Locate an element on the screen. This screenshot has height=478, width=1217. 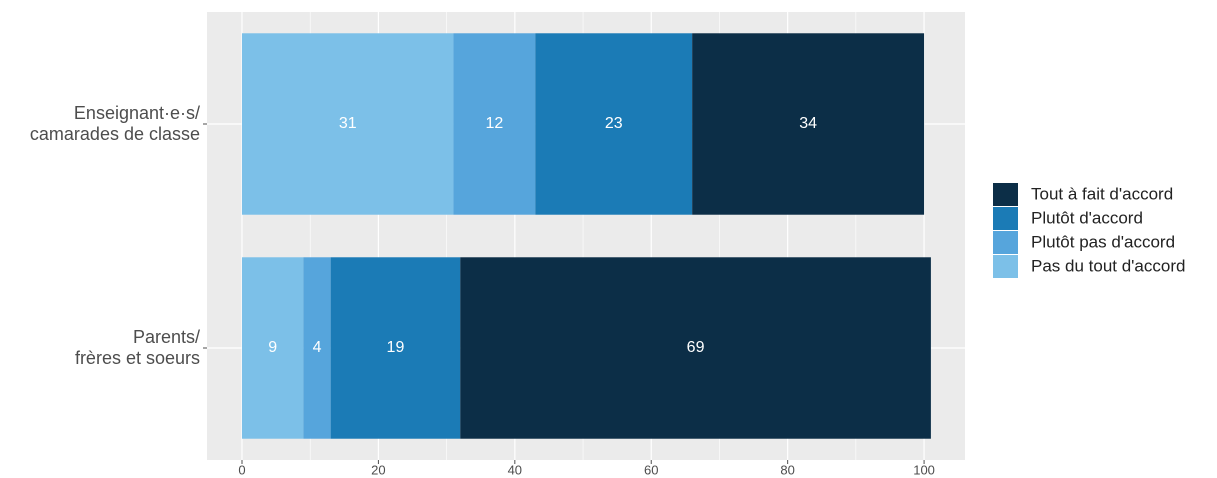
value-label: 19 is located at coordinates (396, 347).